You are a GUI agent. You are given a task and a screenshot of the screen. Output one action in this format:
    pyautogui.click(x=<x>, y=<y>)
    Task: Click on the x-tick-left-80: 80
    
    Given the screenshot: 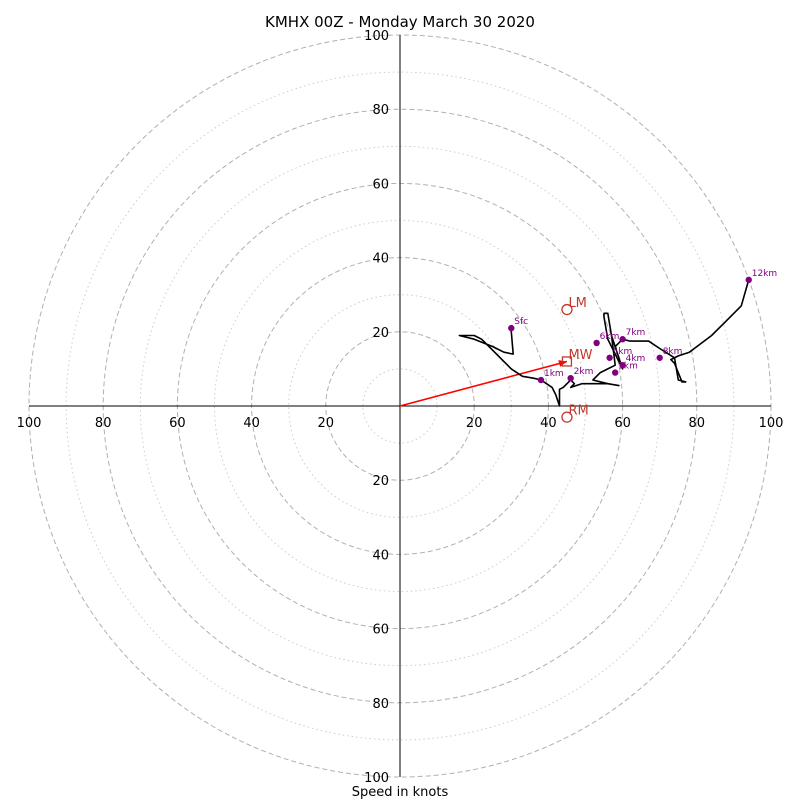 What is the action you would take?
    pyautogui.click(x=103, y=423)
    